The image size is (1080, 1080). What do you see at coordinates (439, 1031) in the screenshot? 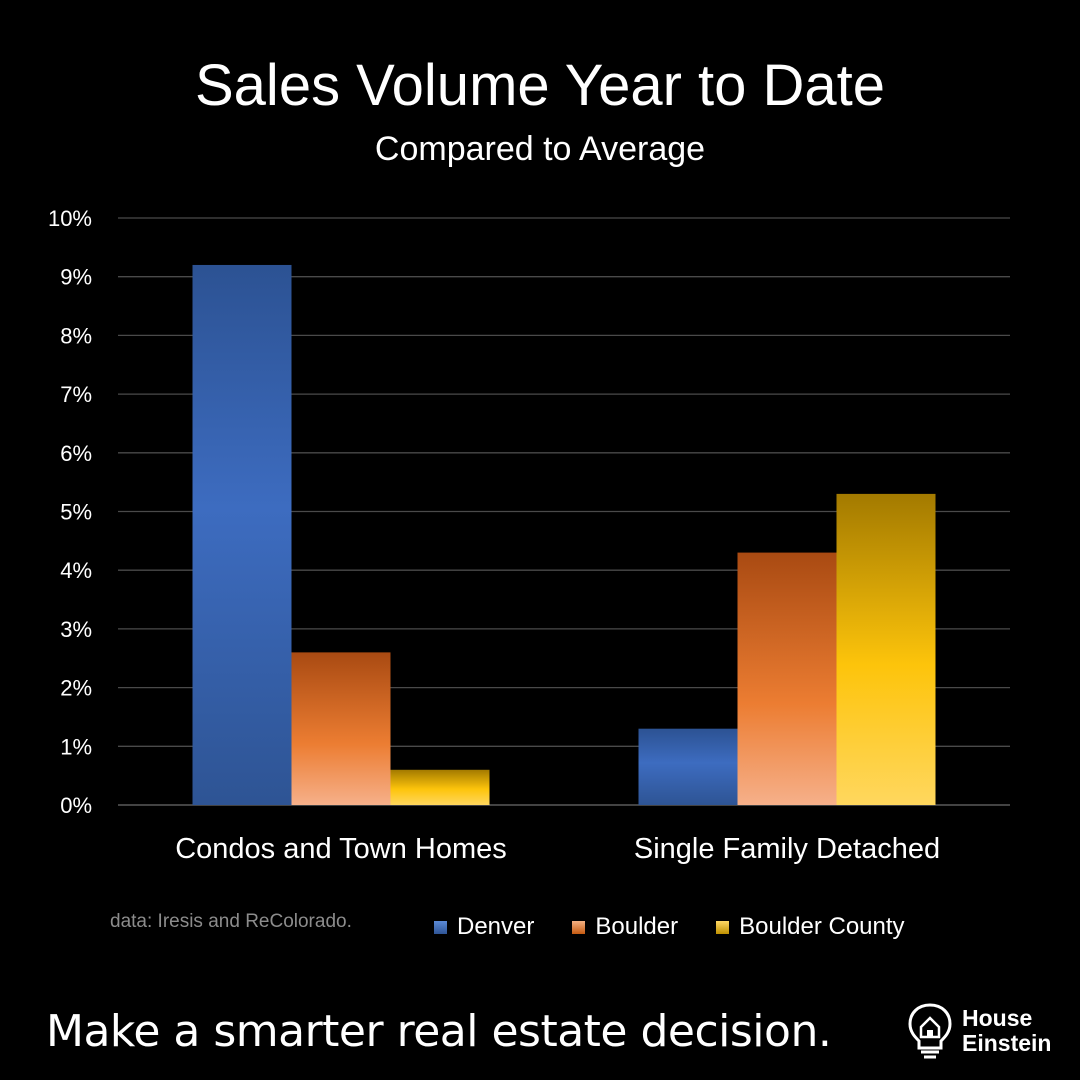
I see `tagline: Make a smarter real estate decision.` at bounding box center [439, 1031].